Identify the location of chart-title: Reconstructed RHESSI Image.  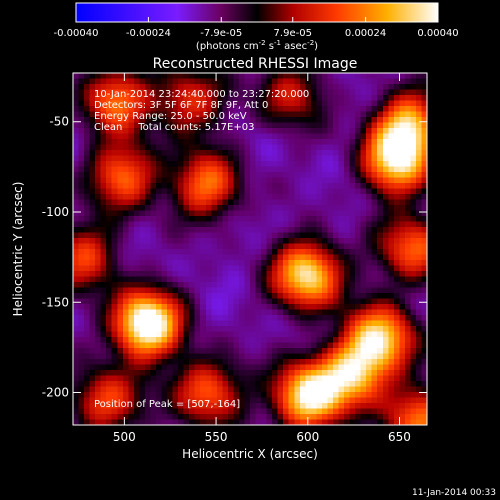
(255, 64).